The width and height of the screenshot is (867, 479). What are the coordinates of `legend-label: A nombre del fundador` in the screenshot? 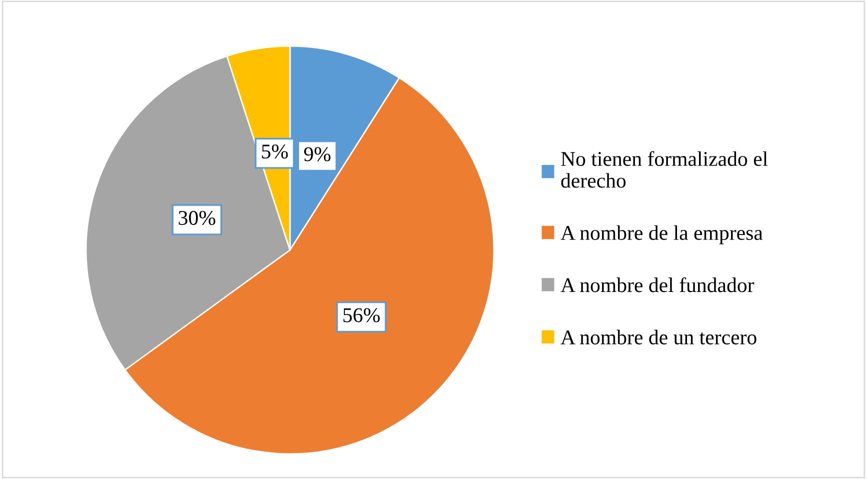 It's located at (657, 284).